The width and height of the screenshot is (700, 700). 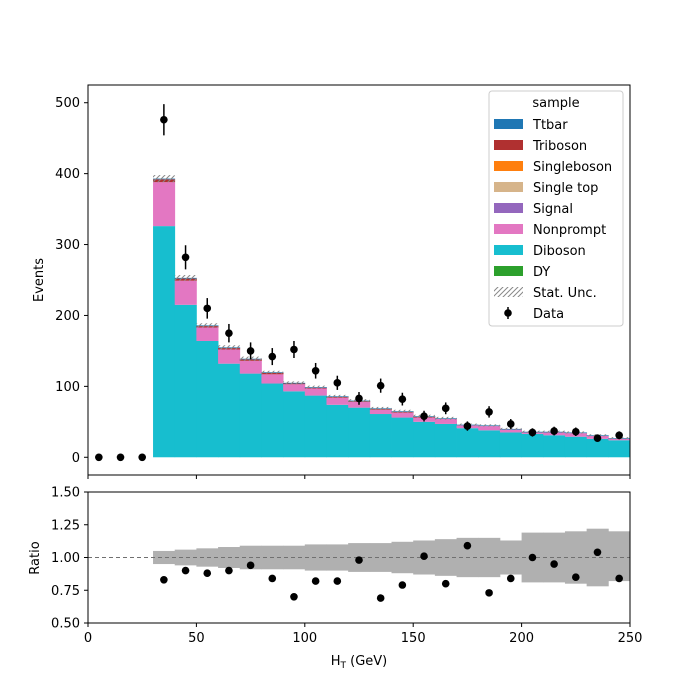 What do you see at coordinates (88, 638) in the screenshot?
I see `xtick-label-0: 0` at bounding box center [88, 638].